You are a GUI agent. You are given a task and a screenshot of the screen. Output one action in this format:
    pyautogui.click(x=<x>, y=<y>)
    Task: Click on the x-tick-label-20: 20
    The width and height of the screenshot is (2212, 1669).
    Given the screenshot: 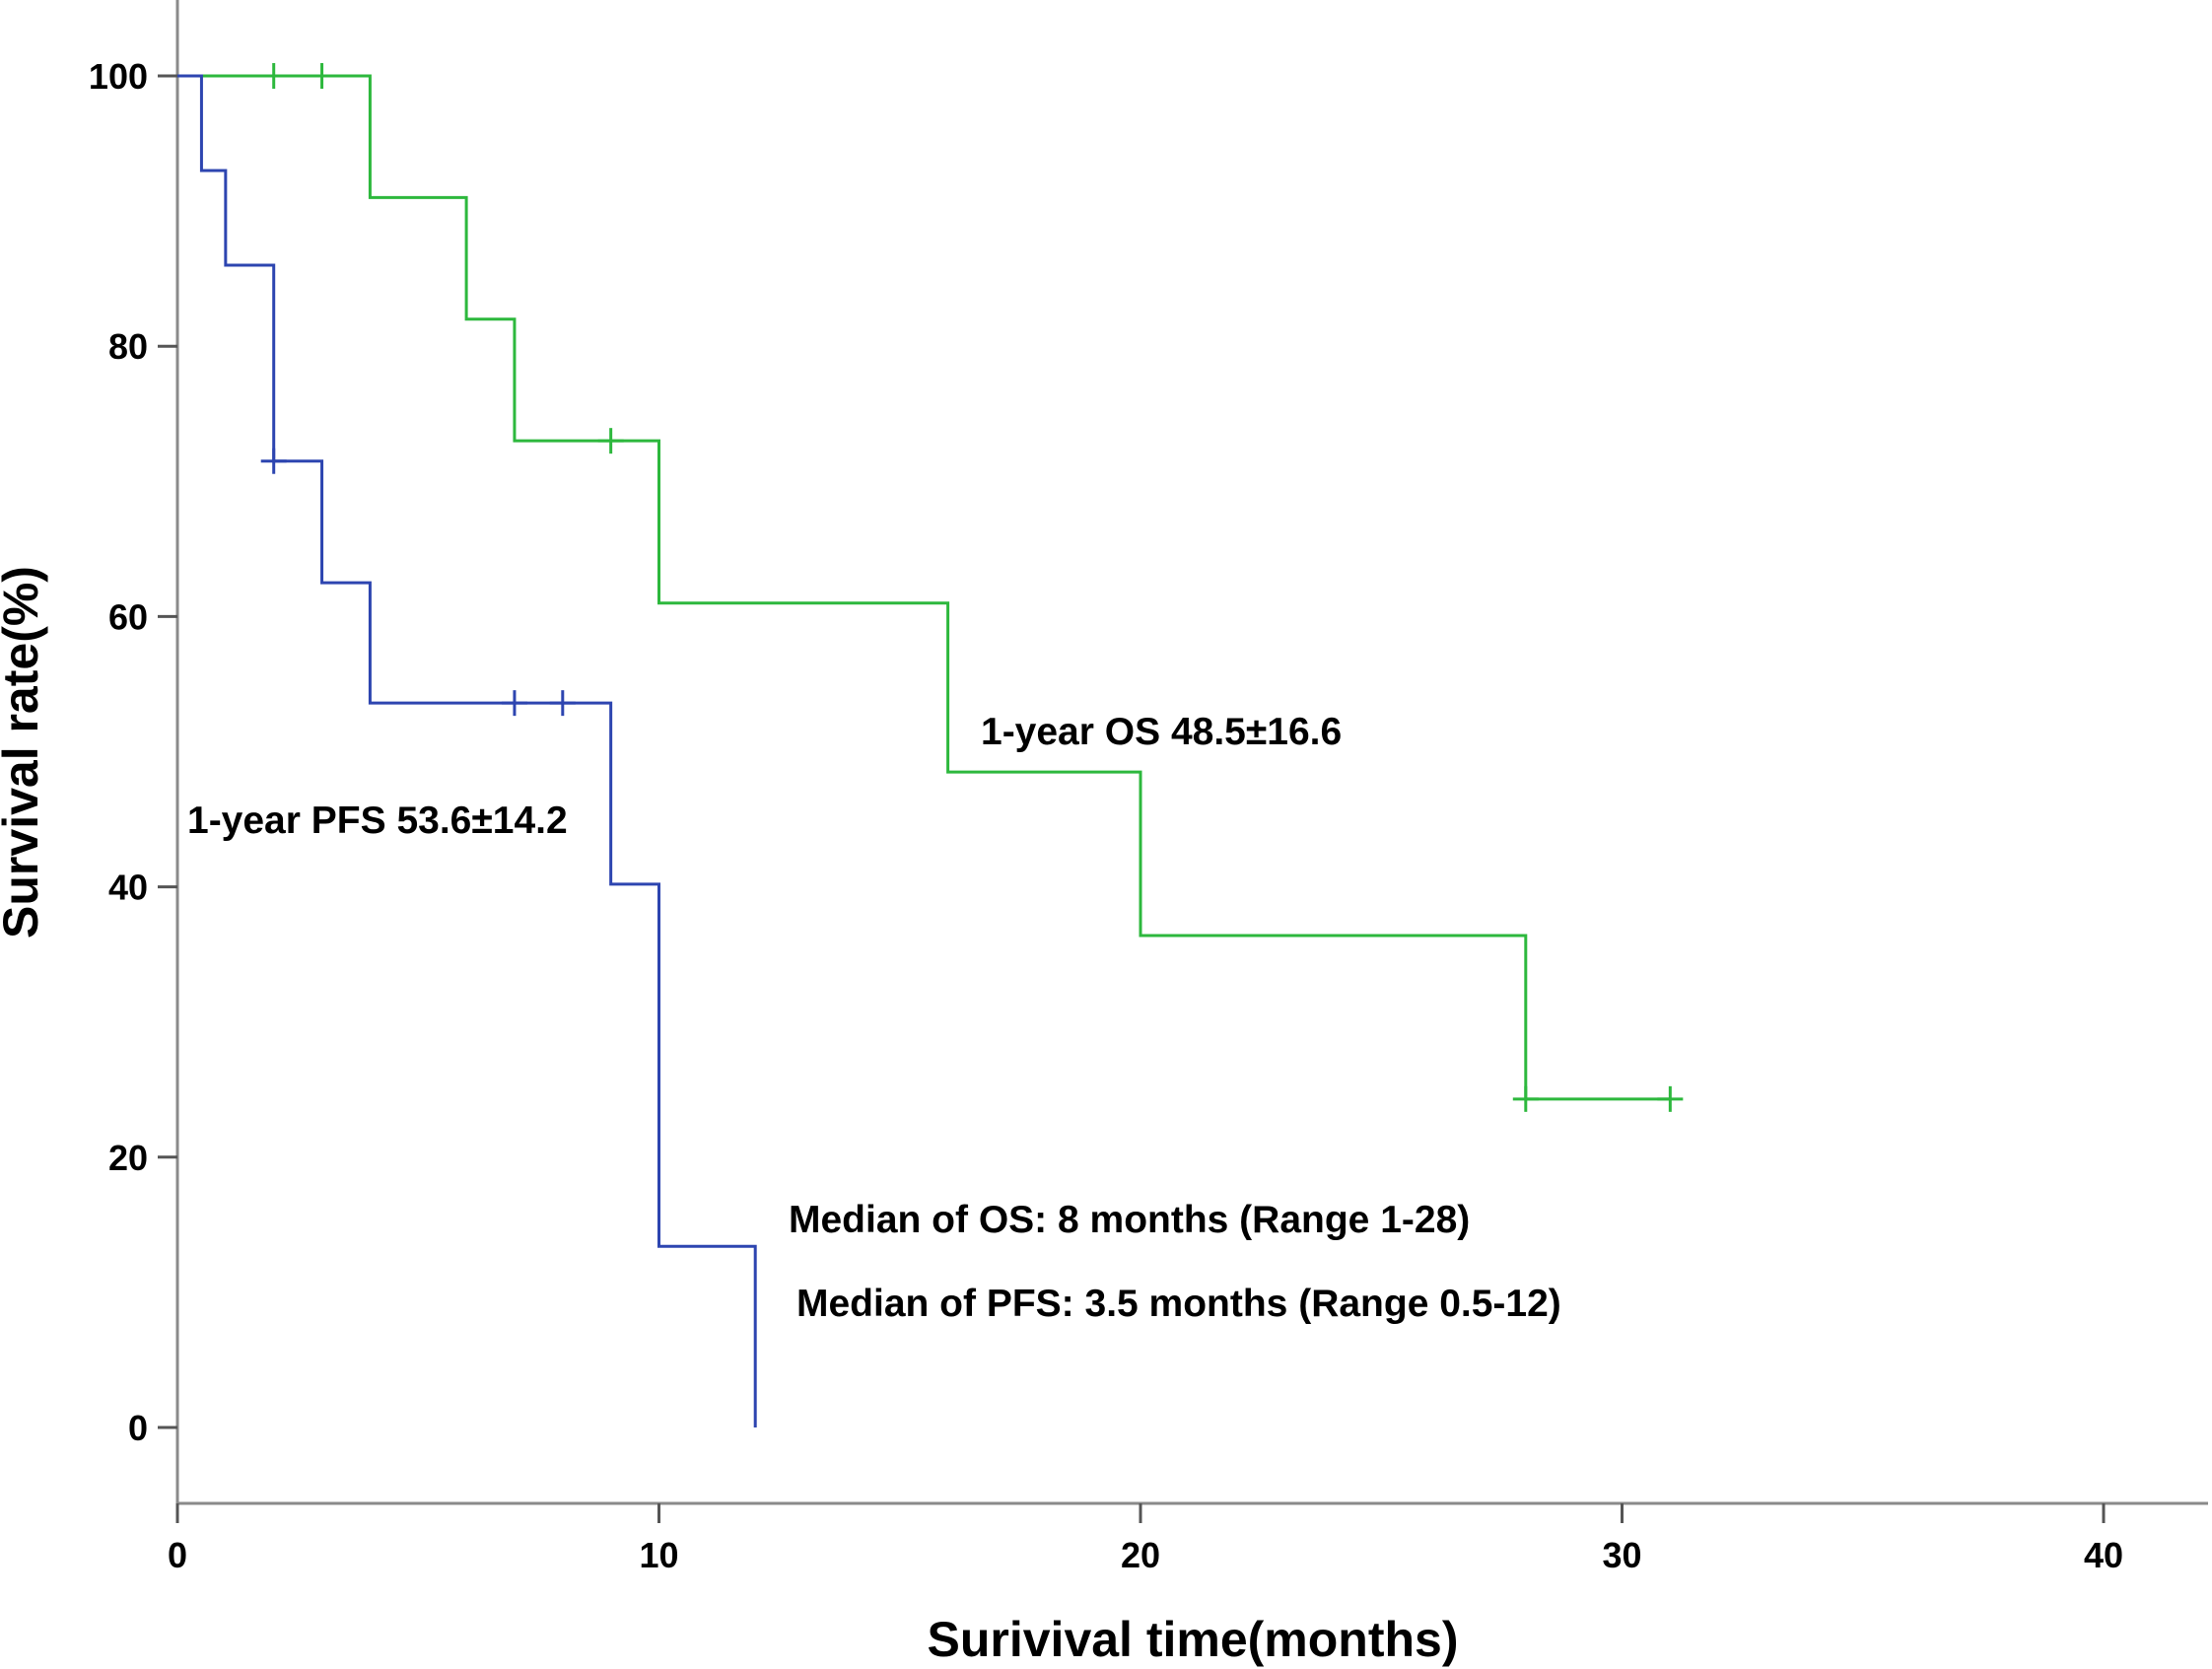 What is the action you would take?
    pyautogui.click(x=1141, y=1555)
    